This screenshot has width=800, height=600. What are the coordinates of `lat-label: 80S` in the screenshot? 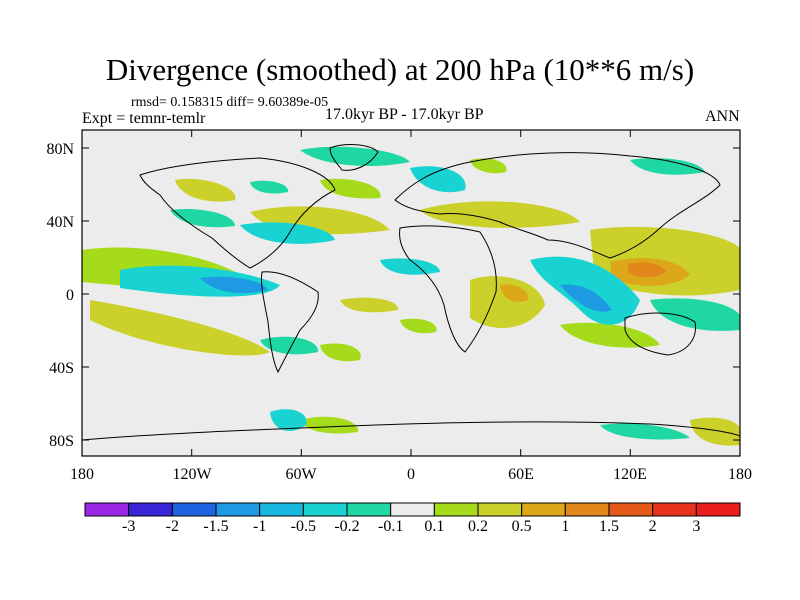 It's located at (61, 441).